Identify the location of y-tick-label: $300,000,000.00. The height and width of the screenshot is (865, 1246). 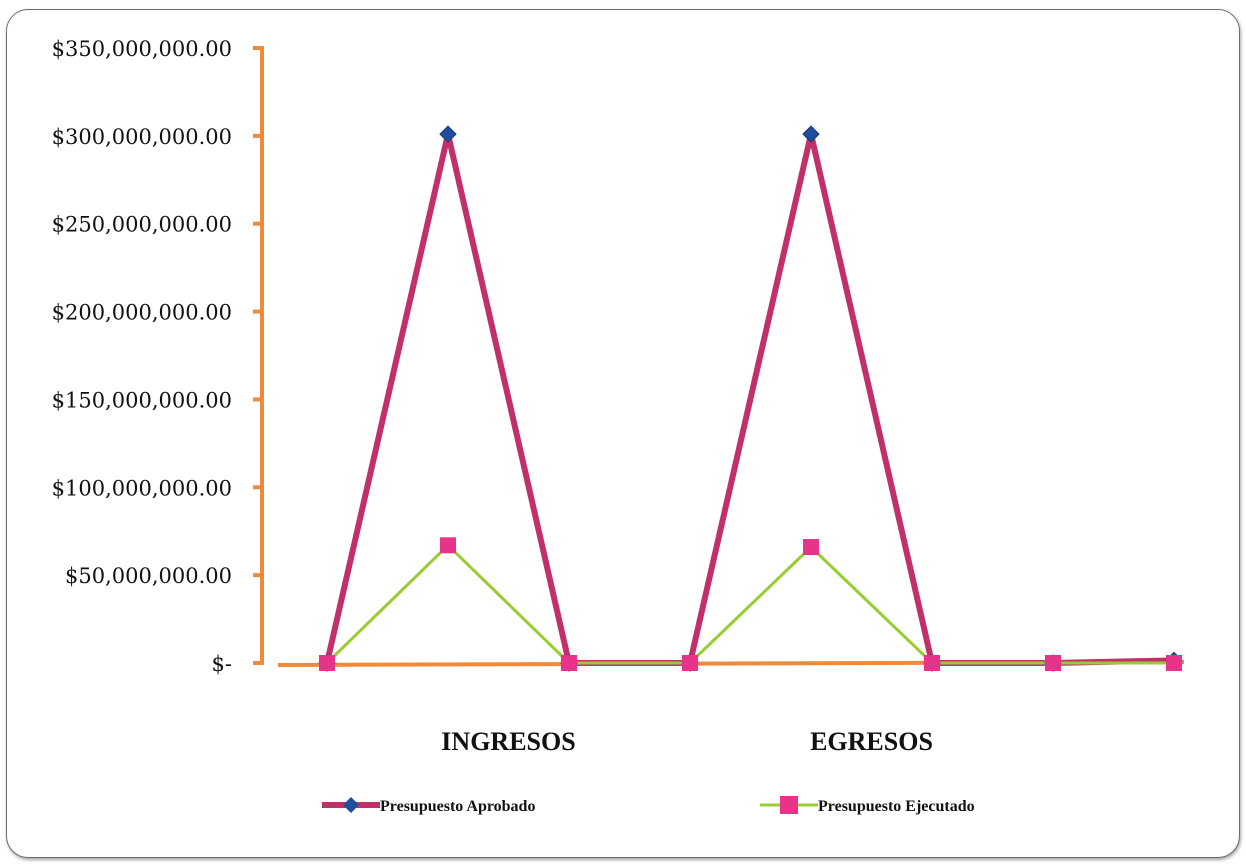
(142, 137).